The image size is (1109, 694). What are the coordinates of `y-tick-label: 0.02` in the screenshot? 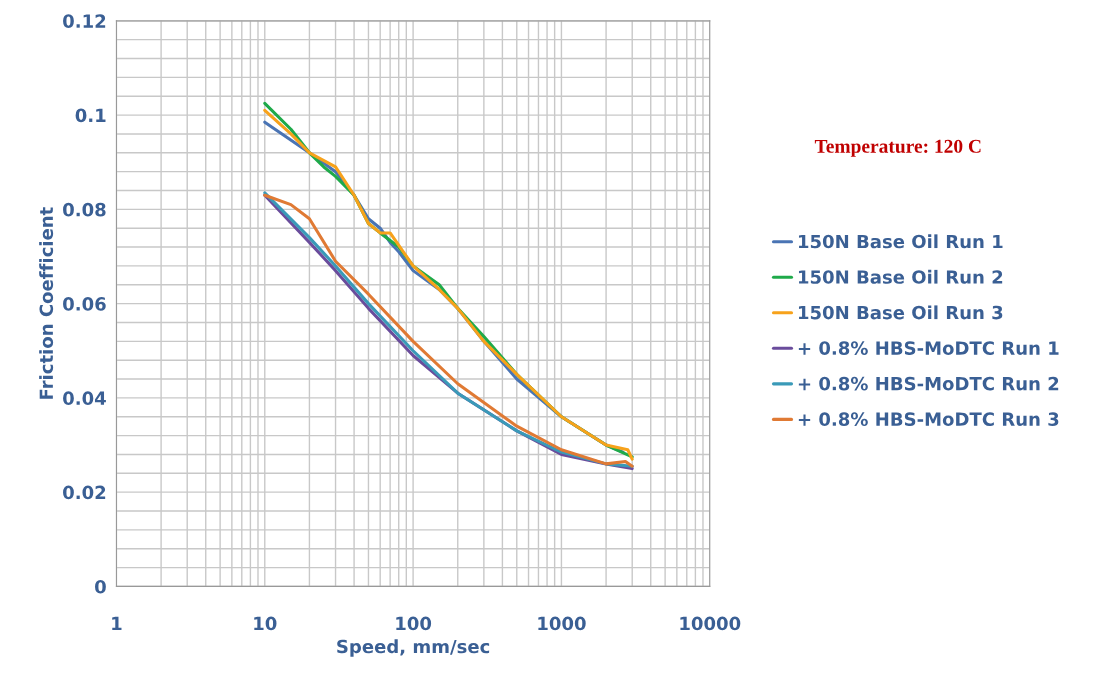 It's located at (84, 492).